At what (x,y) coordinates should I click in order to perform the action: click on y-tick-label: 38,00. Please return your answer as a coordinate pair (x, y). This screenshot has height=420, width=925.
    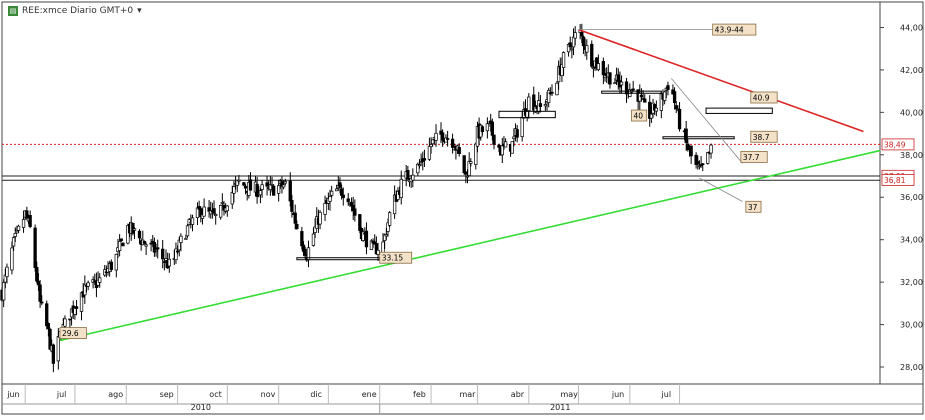
    Looking at the image, I should click on (911, 155).